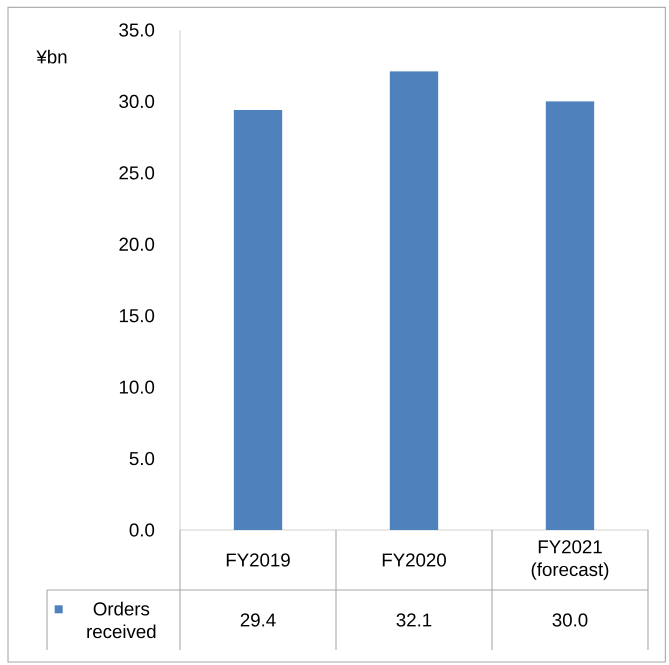 The image size is (669, 665). What do you see at coordinates (136, 101) in the screenshot?
I see `y-tick-label: 30.0` at bounding box center [136, 101].